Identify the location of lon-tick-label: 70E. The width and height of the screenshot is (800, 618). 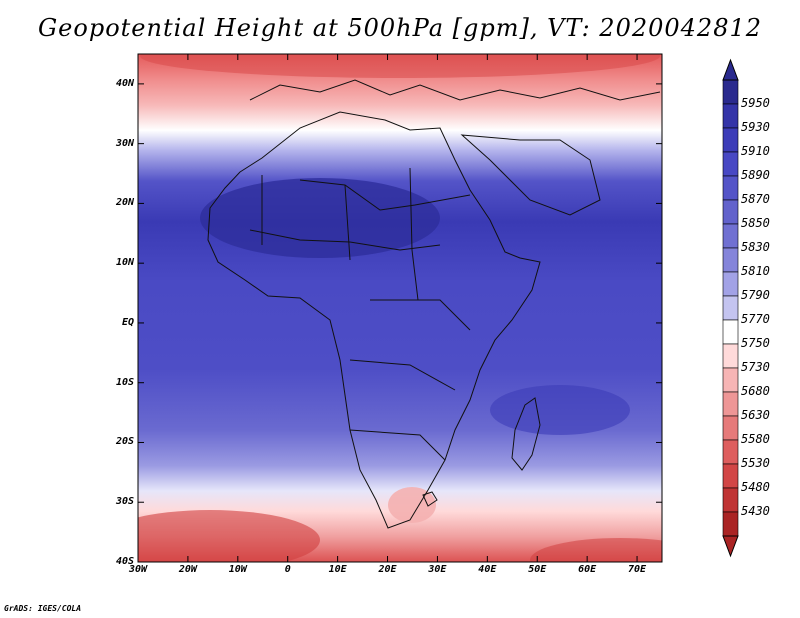
(637, 569).